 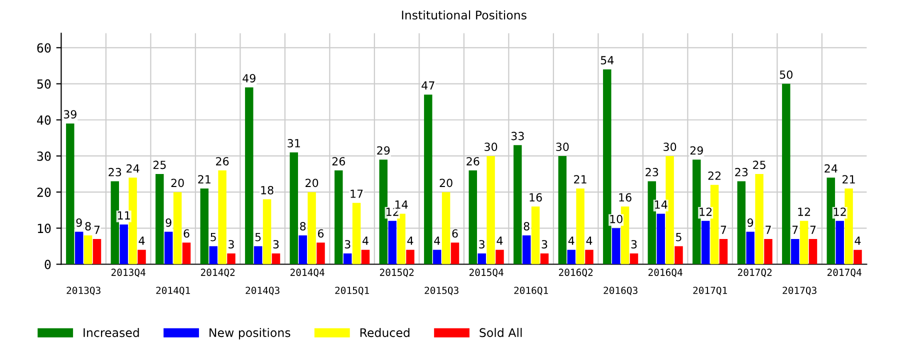 What do you see at coordinates (679, 237) in the screenshot?
I see `data-label: 5` at bounding box center [679, 237].